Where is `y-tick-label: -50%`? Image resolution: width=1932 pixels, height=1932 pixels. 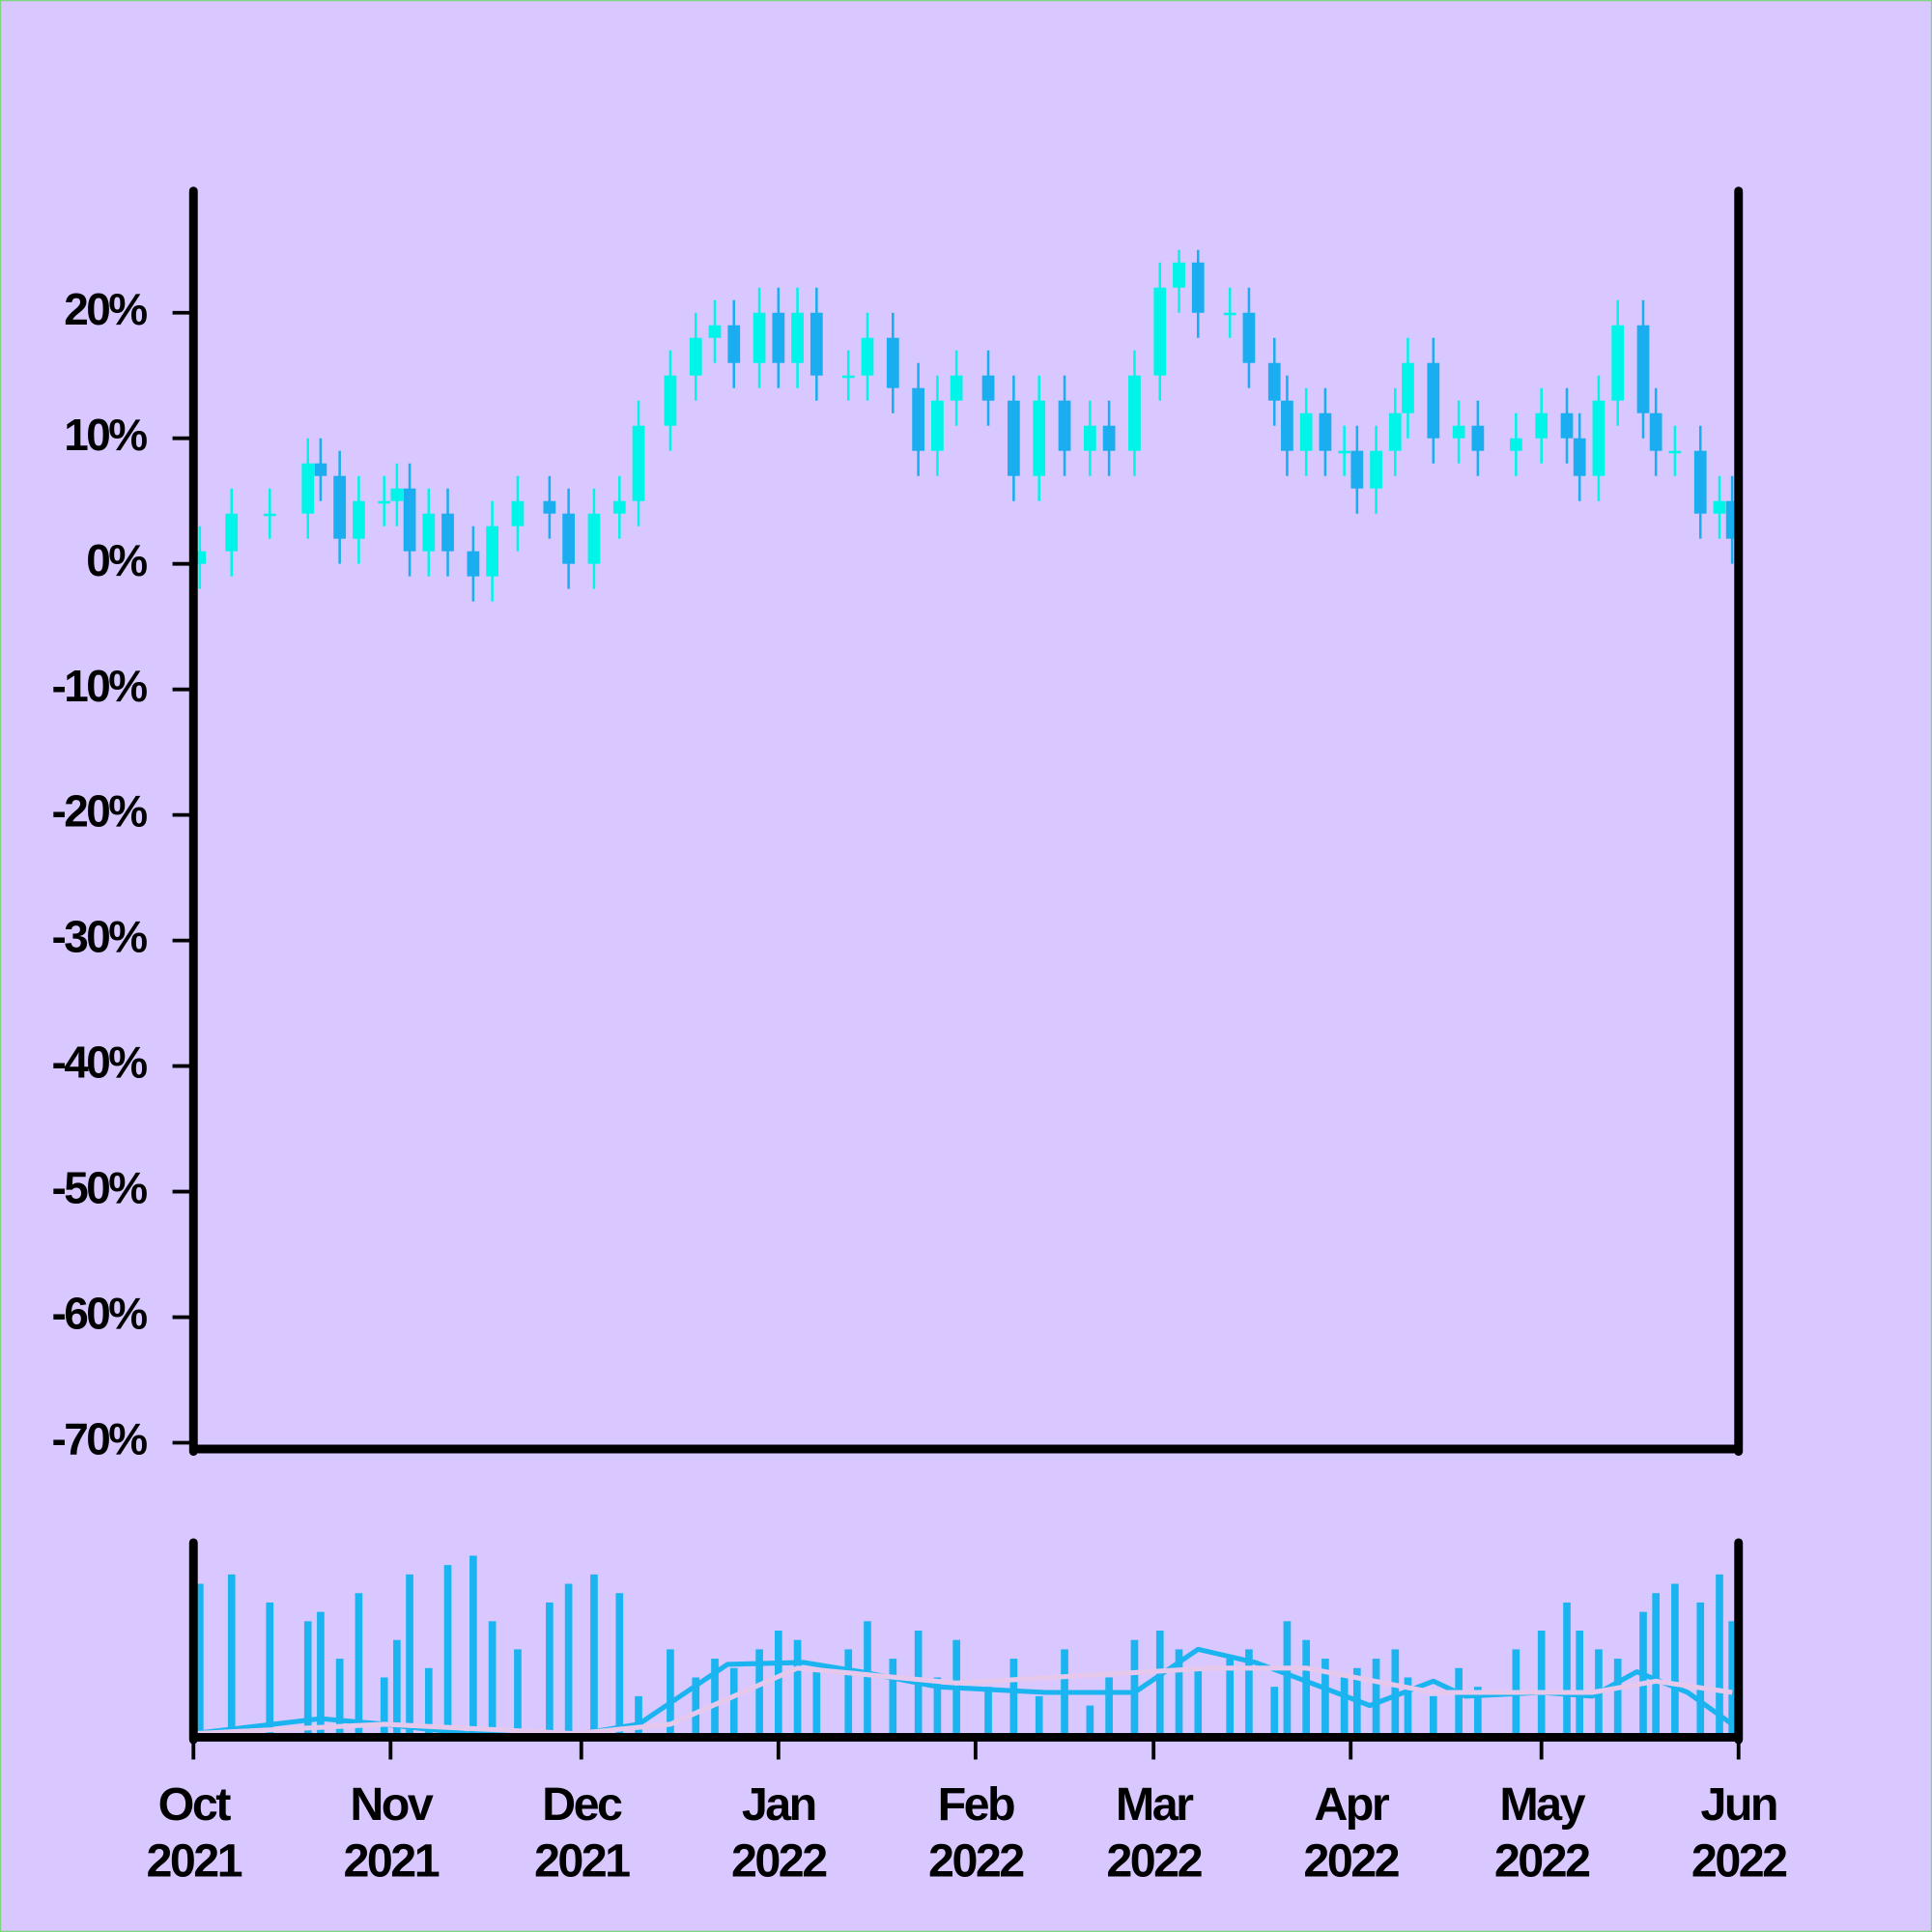
y-tick-label: -50% is located at coordinates (100, 1188).